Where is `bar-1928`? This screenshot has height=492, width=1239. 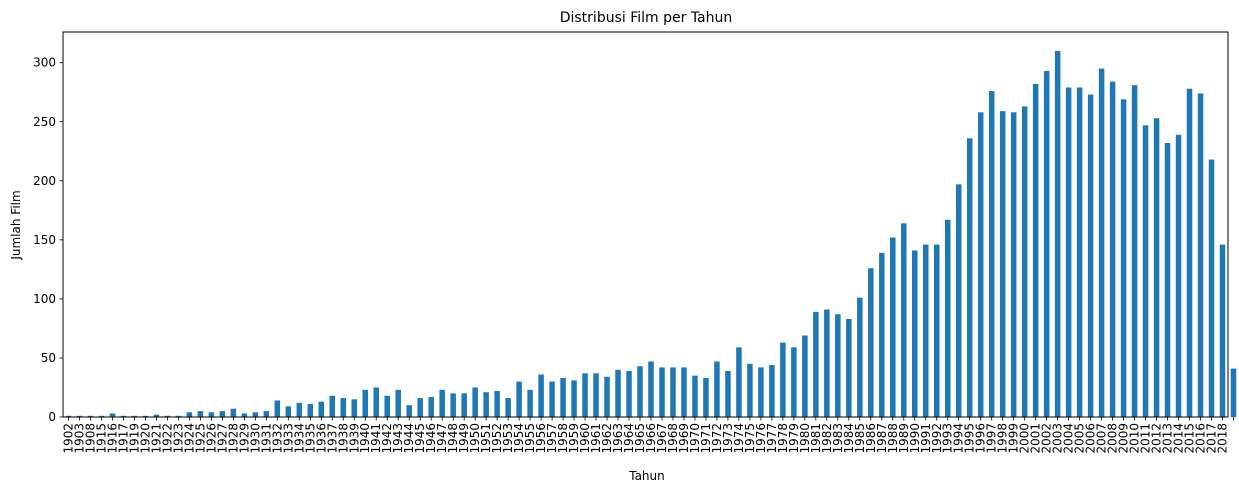
bar-1928 is located at coordinates (233, 412).